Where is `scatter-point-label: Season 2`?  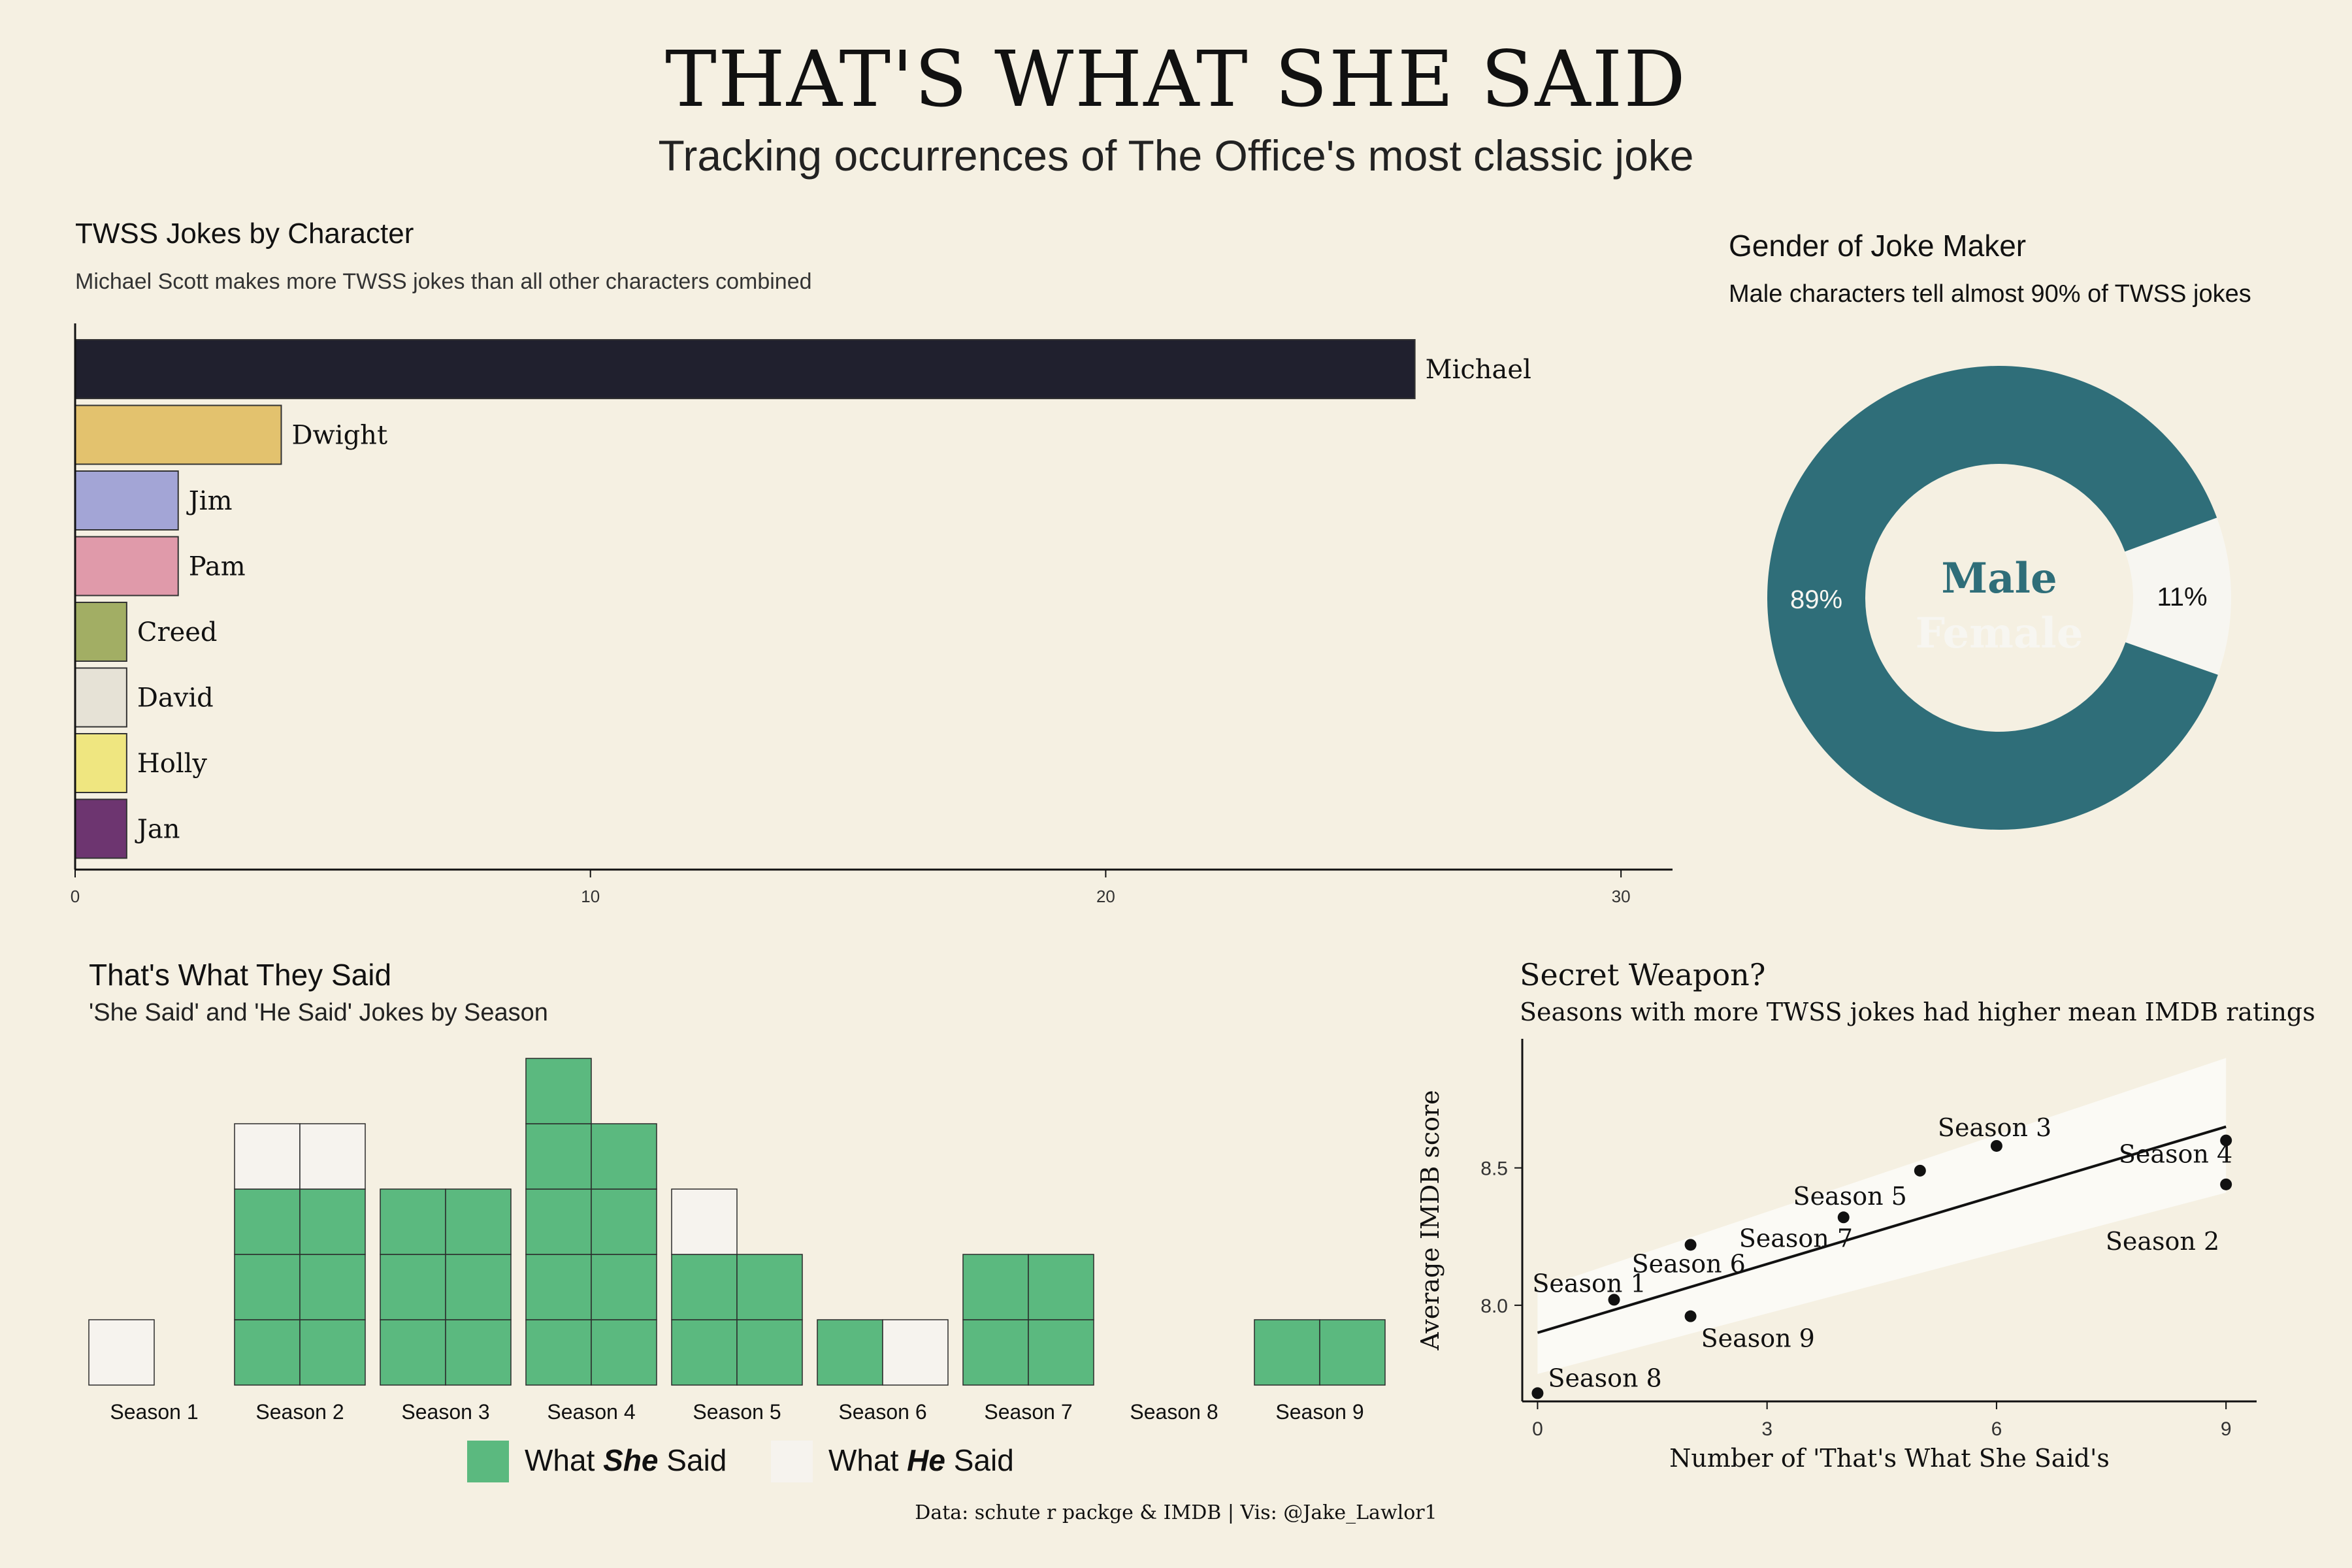 scatter-point-label: Season 2 is located at coordinates (2162, 1241).